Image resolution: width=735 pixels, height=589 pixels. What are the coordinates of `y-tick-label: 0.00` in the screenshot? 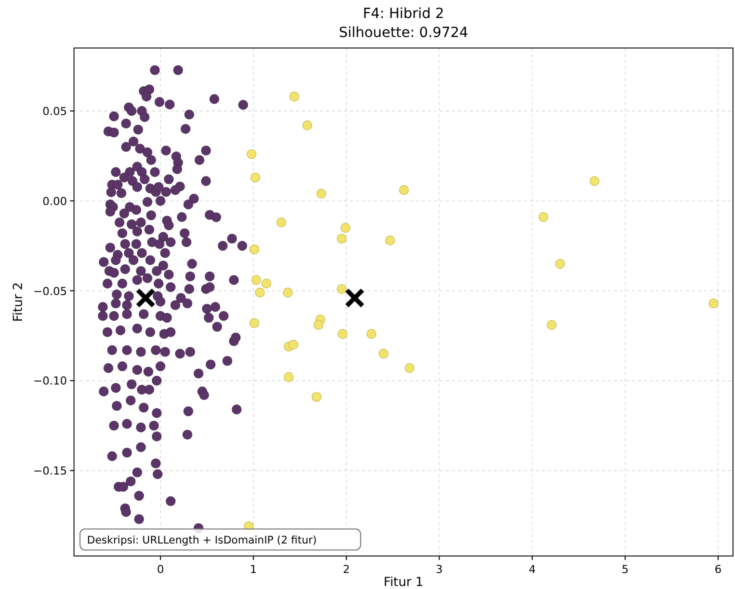 It's located at (54, 201).